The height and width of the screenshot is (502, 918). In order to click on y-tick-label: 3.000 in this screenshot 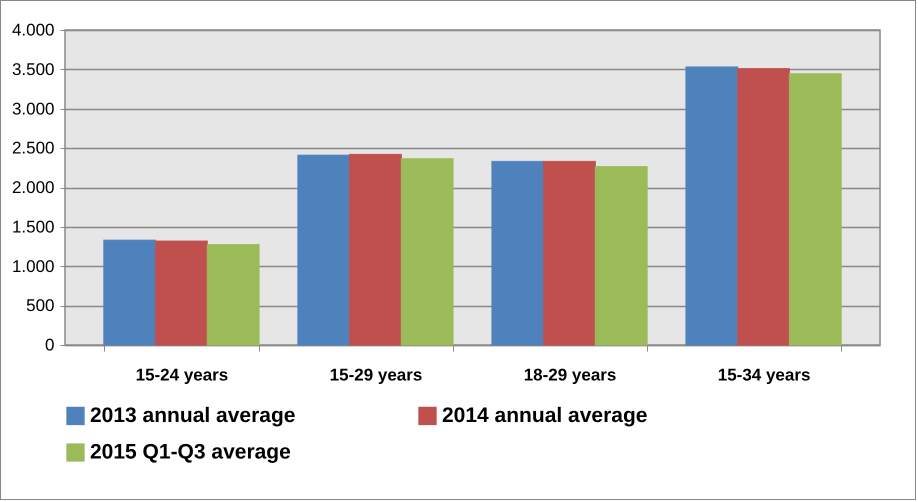, I will do `click(33, 108)`.